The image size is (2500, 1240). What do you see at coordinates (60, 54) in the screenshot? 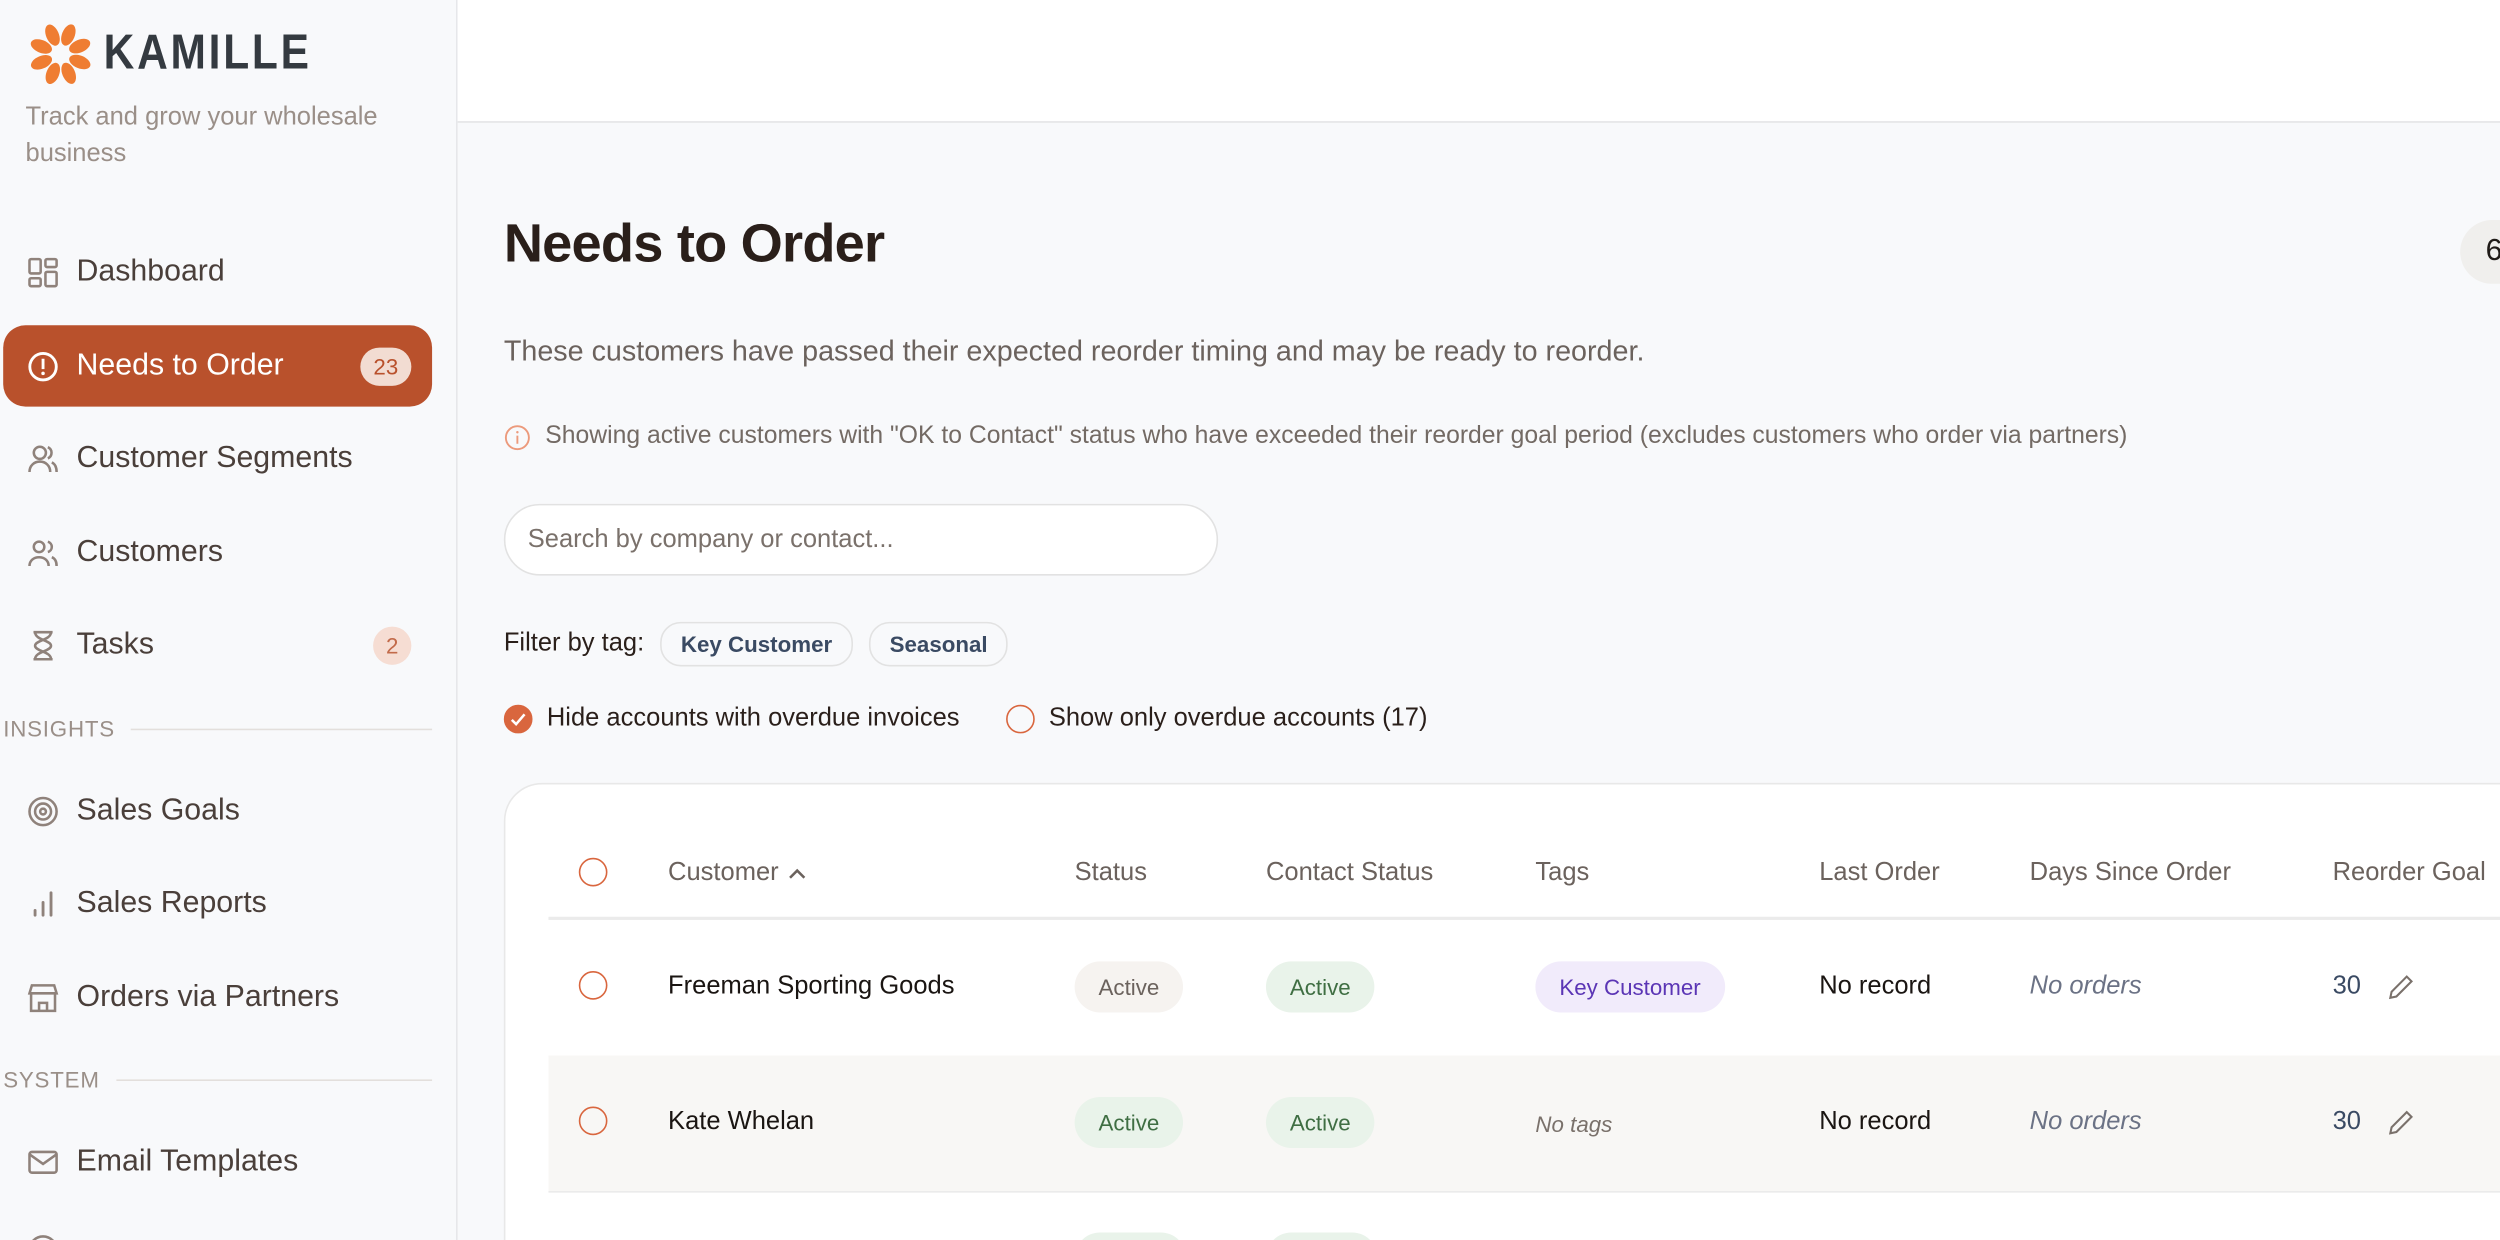
I see `kamille-flower-logo-icon` at bounding box center [60, 54].